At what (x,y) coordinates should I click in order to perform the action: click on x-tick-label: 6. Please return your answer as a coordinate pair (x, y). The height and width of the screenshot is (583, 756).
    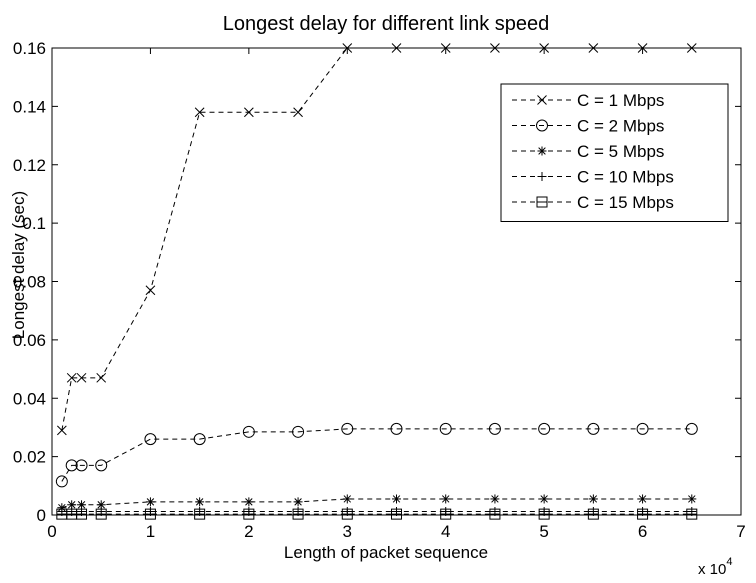
    Looking at the image, I should click on (642, 531).